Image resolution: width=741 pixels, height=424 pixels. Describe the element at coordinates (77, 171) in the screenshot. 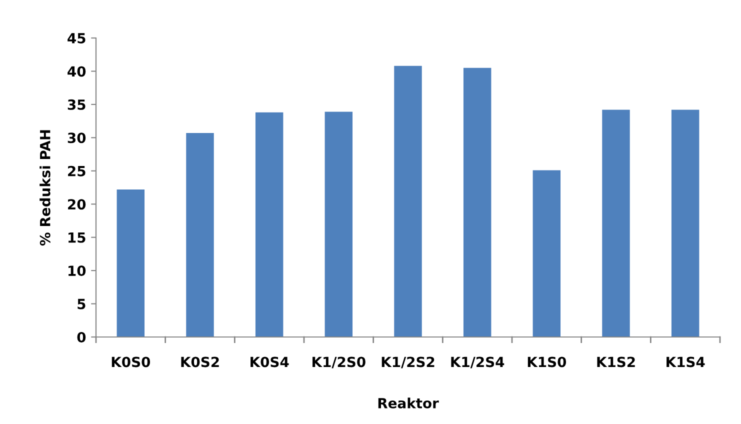

I see `y-tick-label: 25` at that location.